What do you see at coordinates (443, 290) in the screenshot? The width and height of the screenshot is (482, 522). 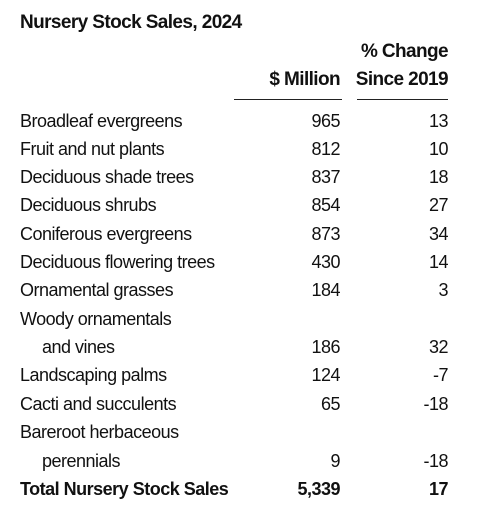 I see `row-pct-change: 3` at bounding box center [443, 290].